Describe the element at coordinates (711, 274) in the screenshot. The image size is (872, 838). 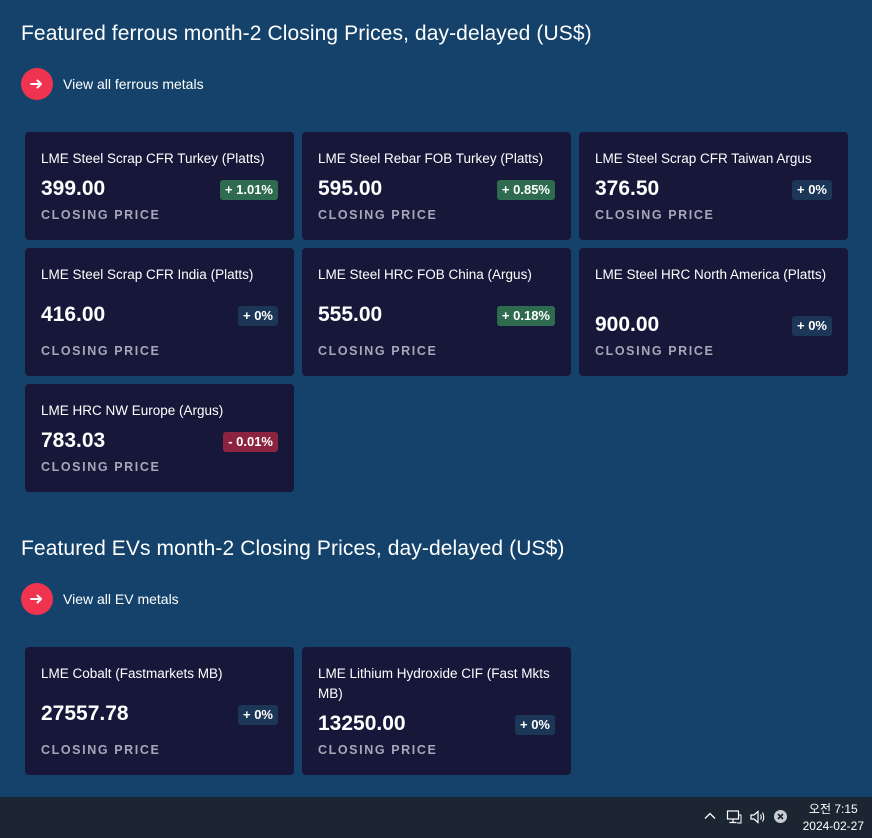
I see `card-name: LME Steel HRC North America (Platts)` at that location.